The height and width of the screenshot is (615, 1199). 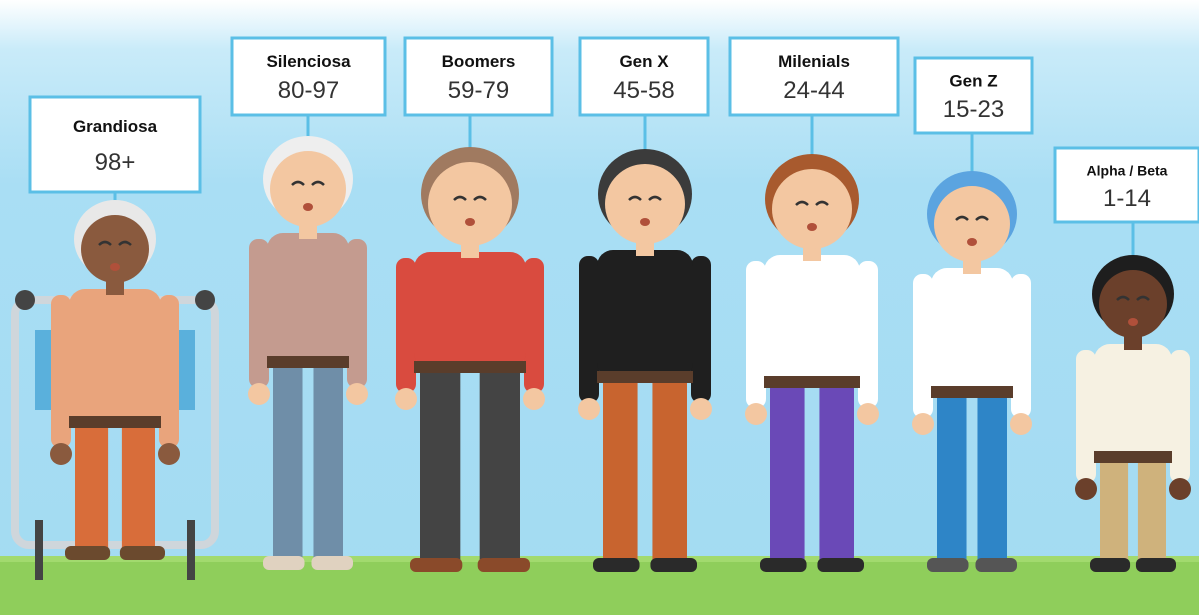 I want to click on generation: Grandiosa 98+, so click(x=115, y=337).